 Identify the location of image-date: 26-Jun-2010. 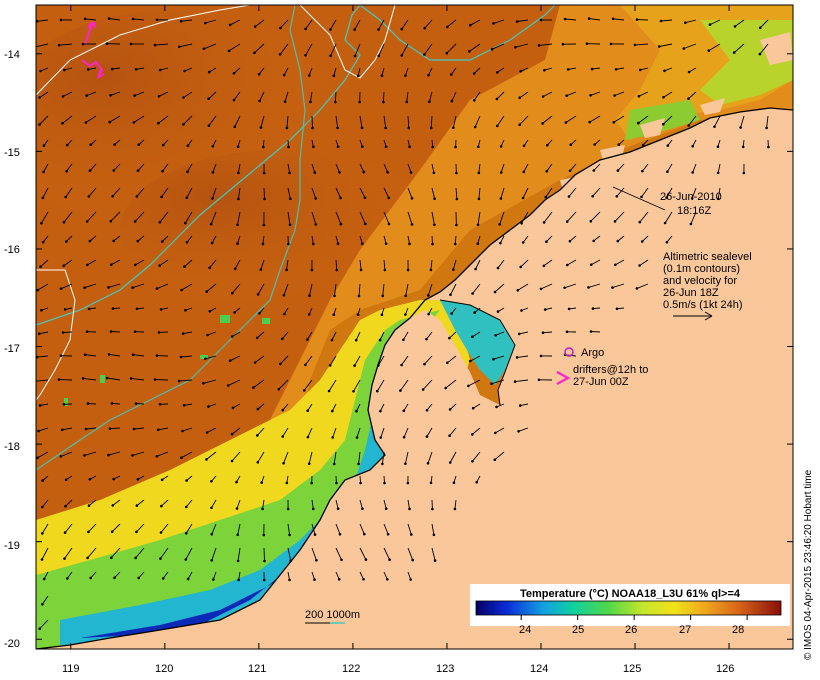
(691, 197).